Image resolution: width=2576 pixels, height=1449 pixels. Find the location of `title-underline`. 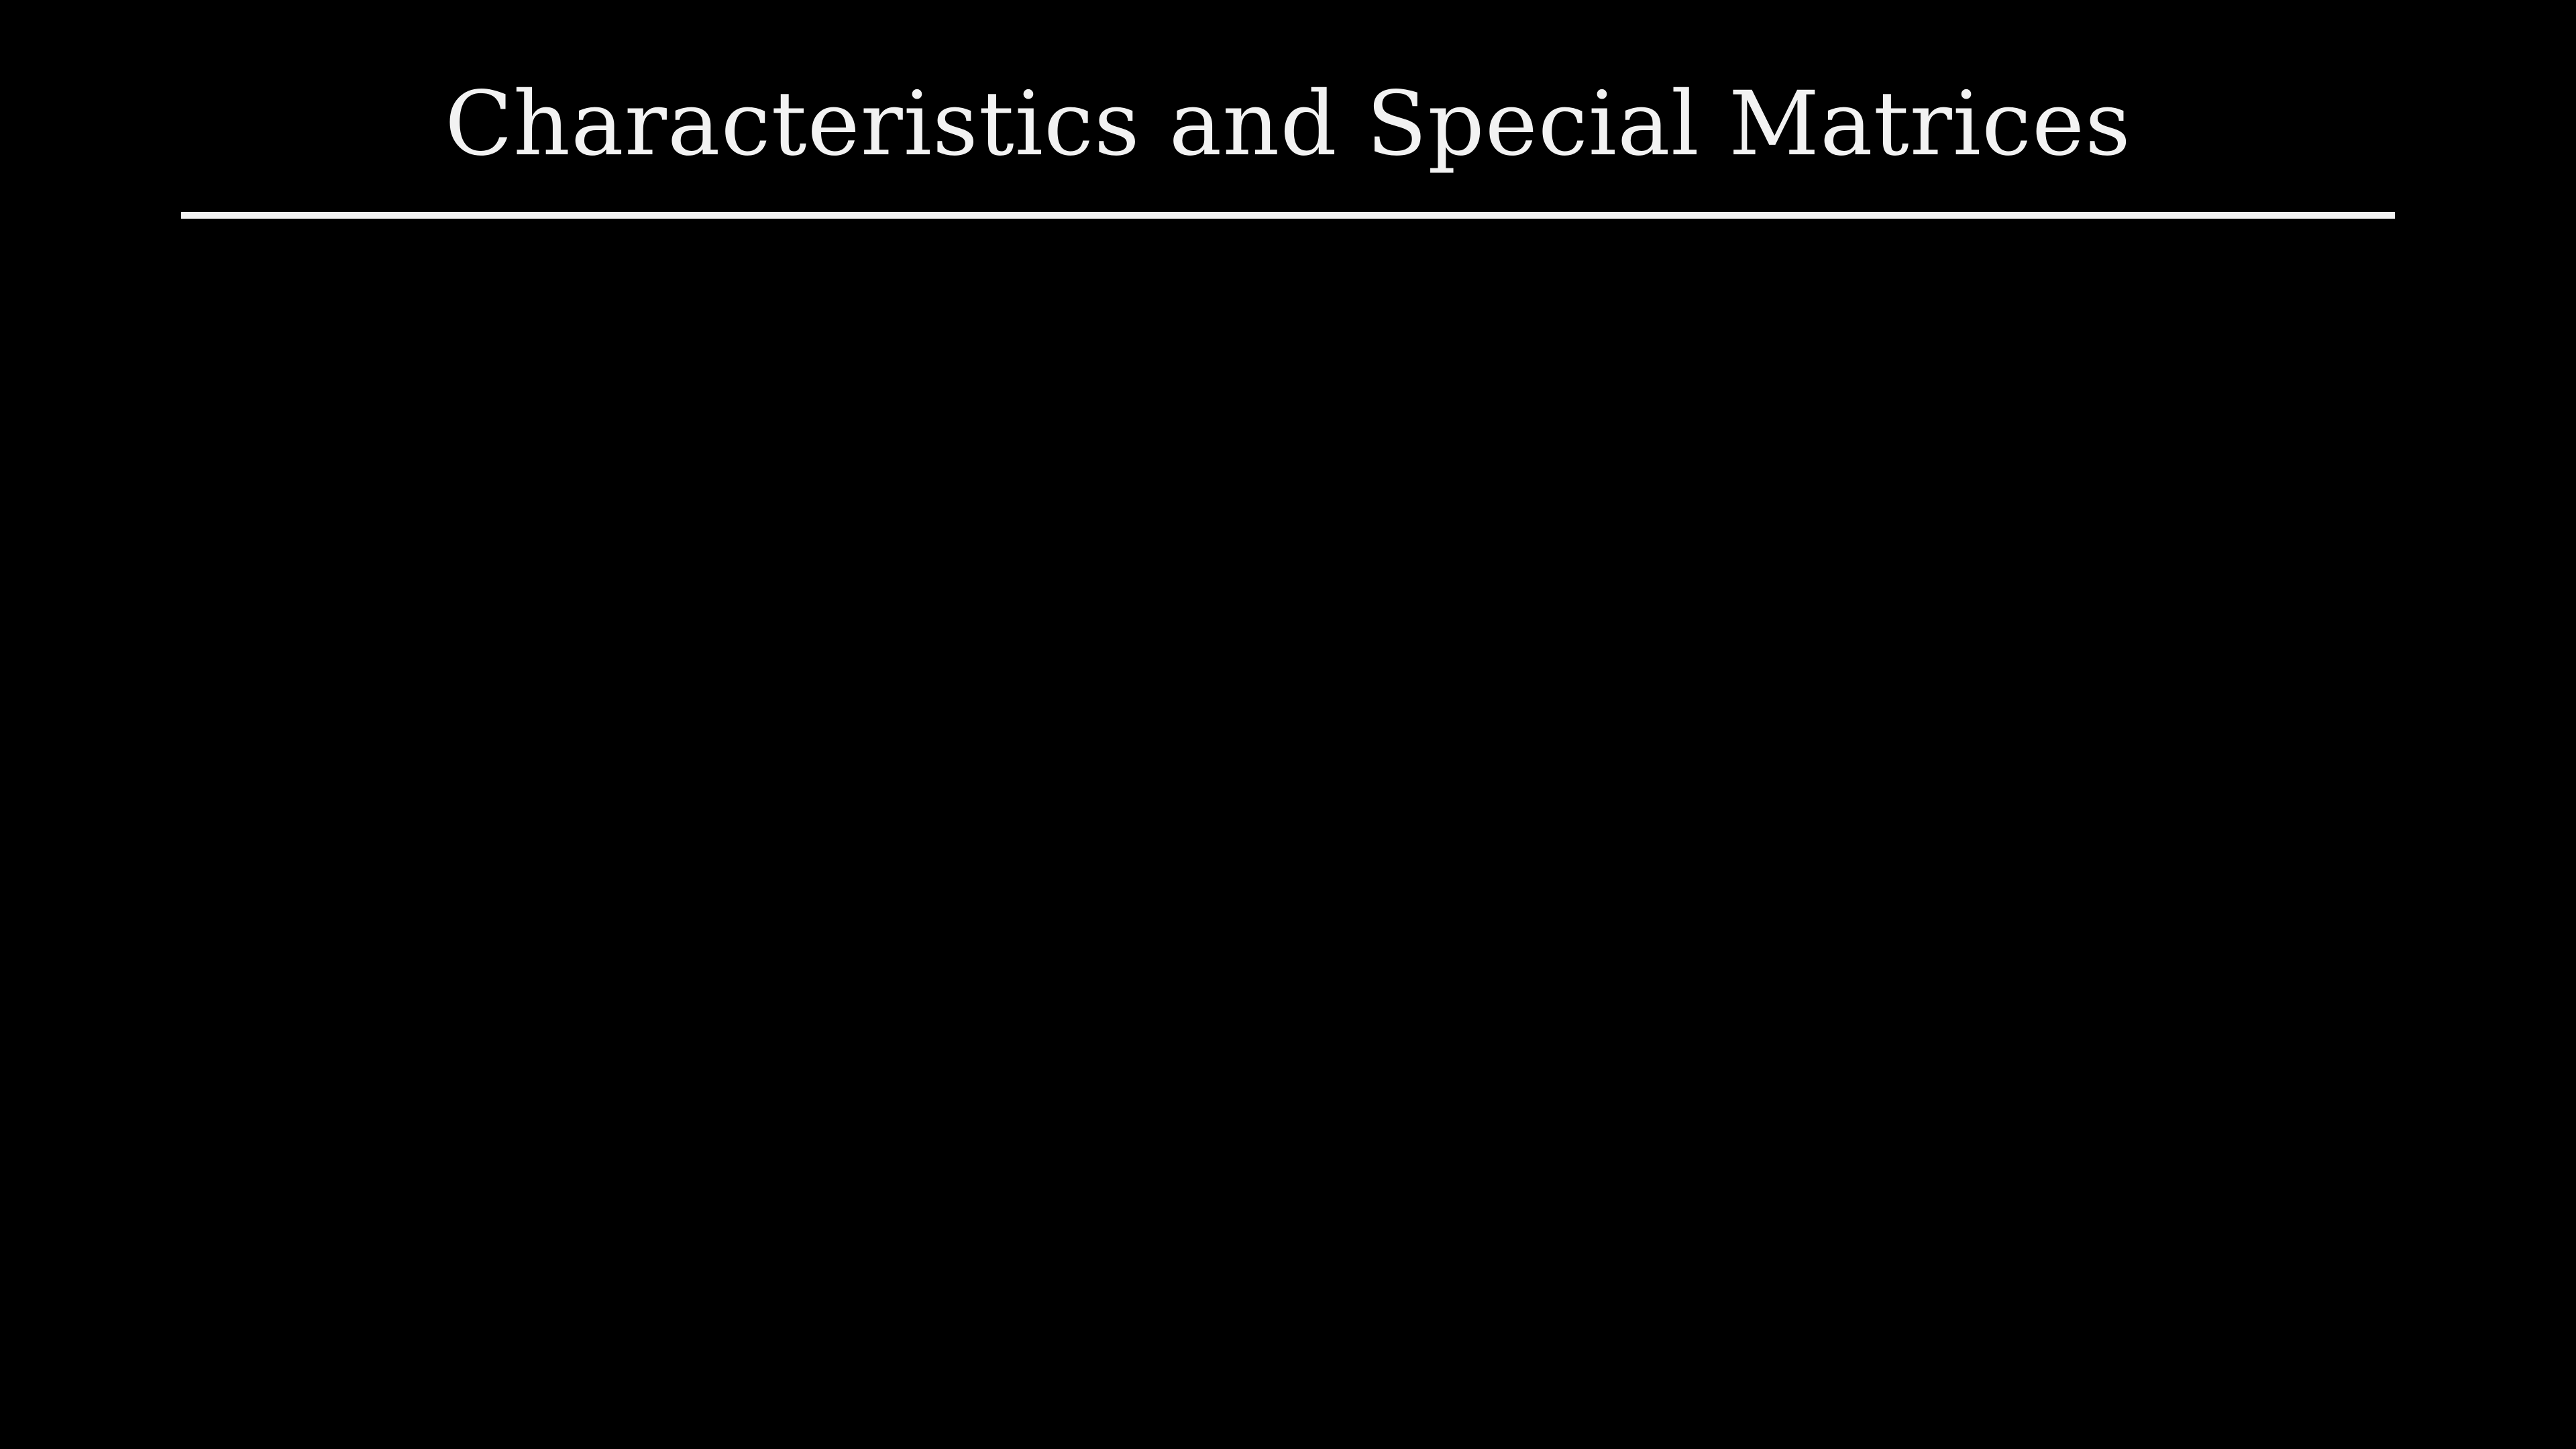

title-underline is located at coordinates (1288, 215).